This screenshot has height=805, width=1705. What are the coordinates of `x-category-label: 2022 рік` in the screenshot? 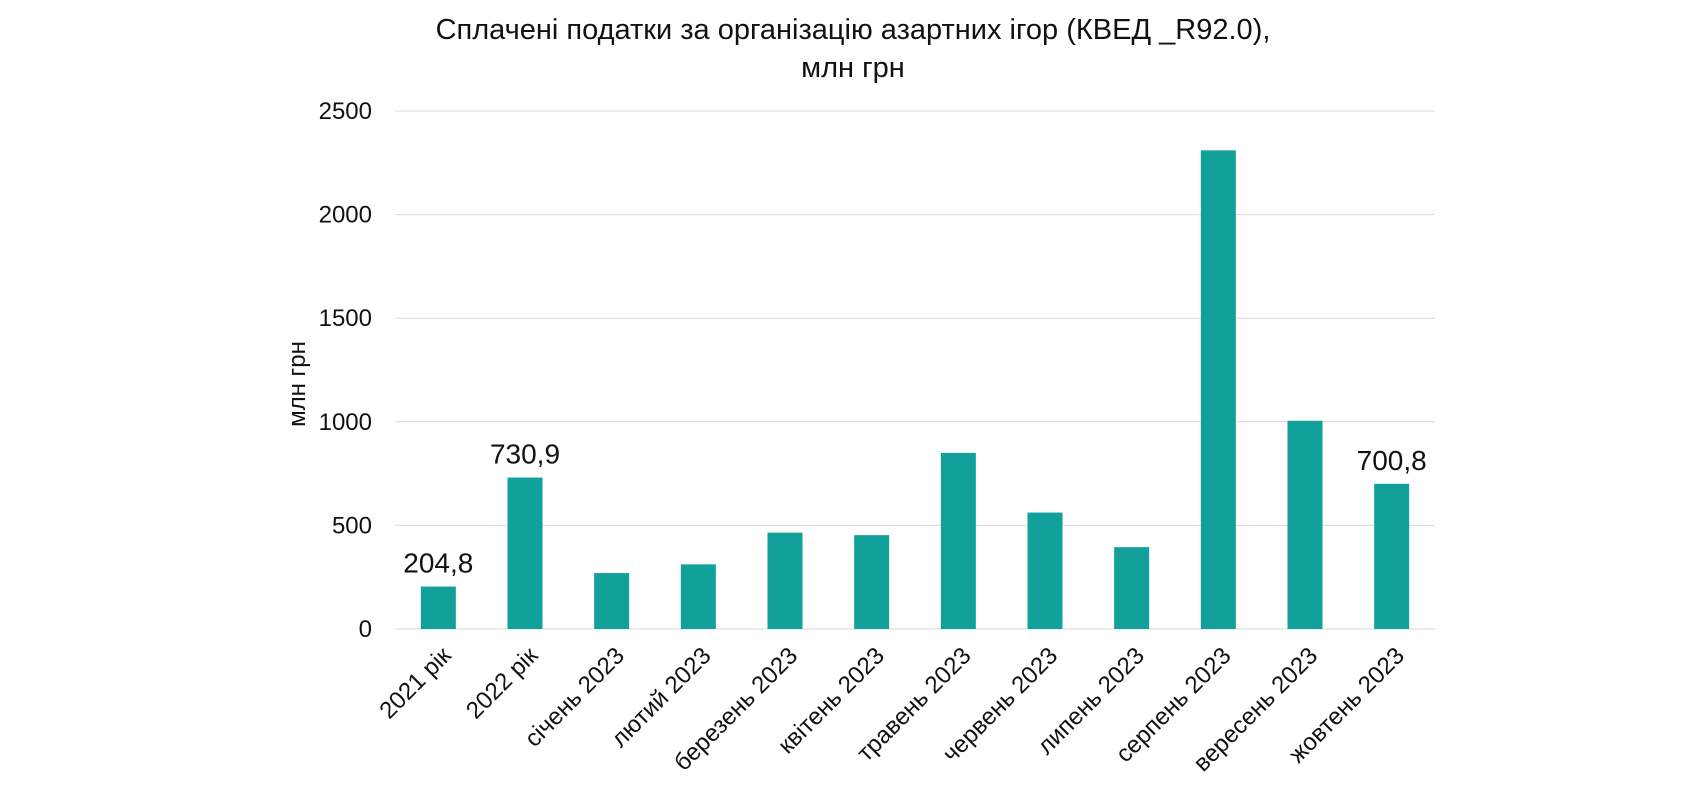 It's located at (502, 683).